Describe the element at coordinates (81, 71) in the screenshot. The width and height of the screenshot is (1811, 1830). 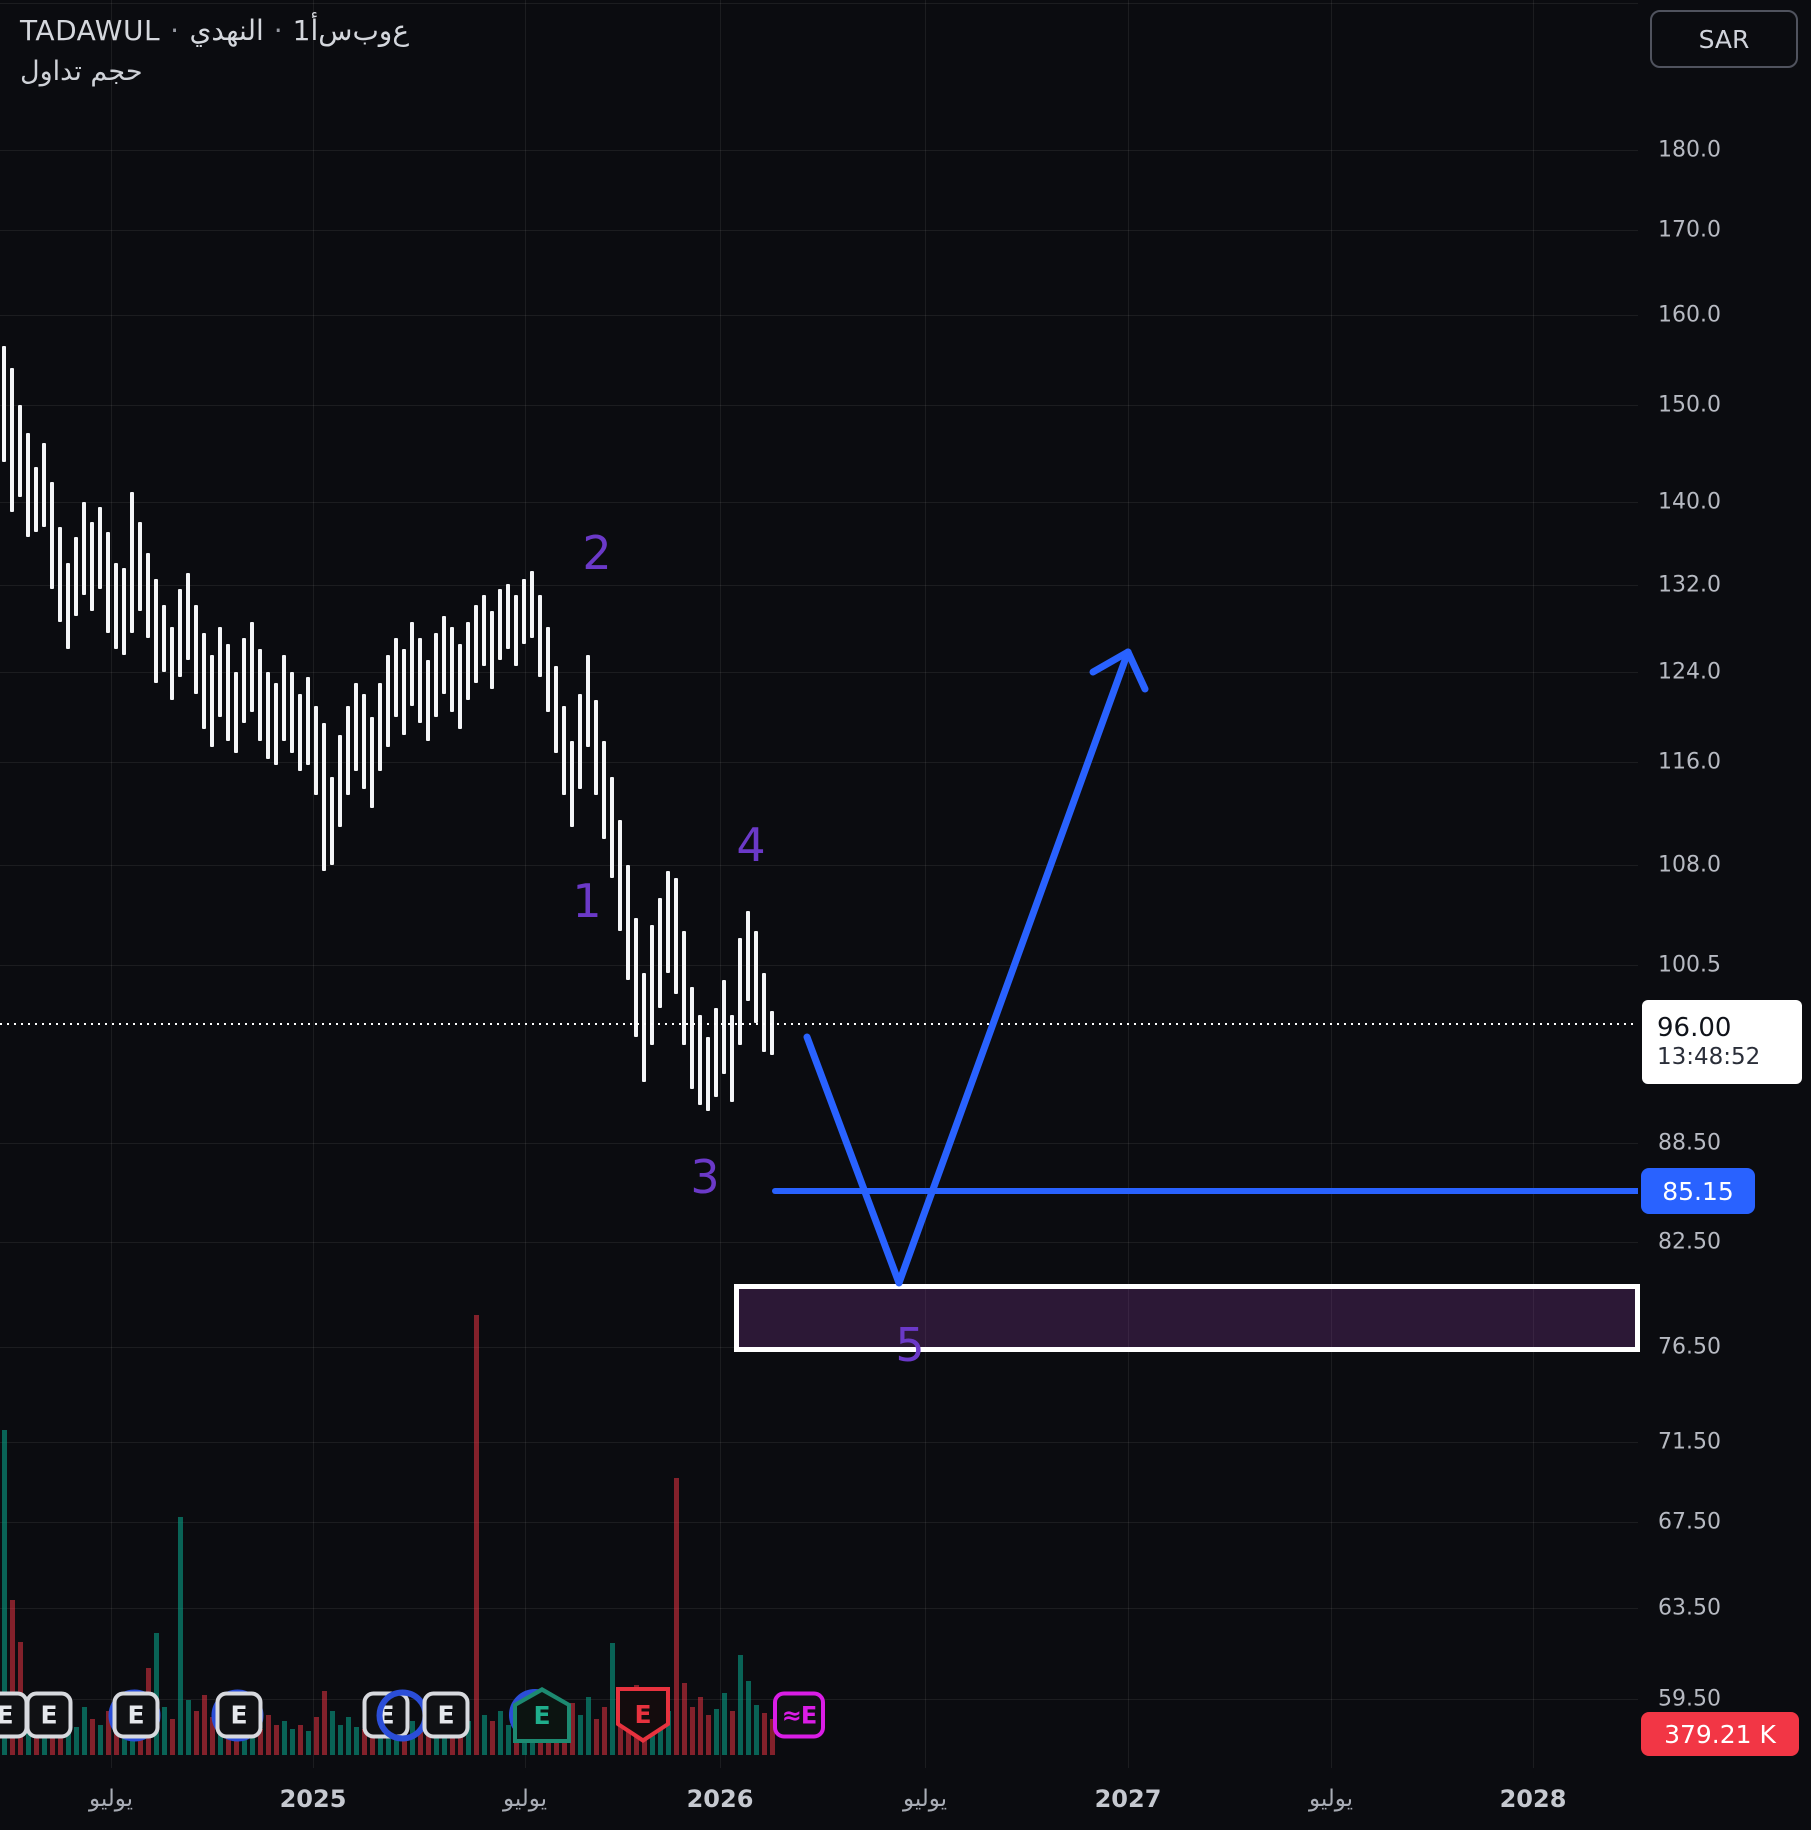
I see `volume-study-label: حجم تداول` at that location.